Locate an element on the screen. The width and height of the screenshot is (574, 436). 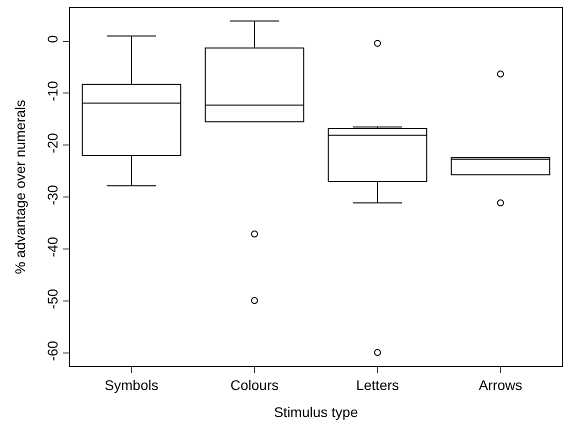
x-tick-label: Letters is located at coordinates (377, 384).